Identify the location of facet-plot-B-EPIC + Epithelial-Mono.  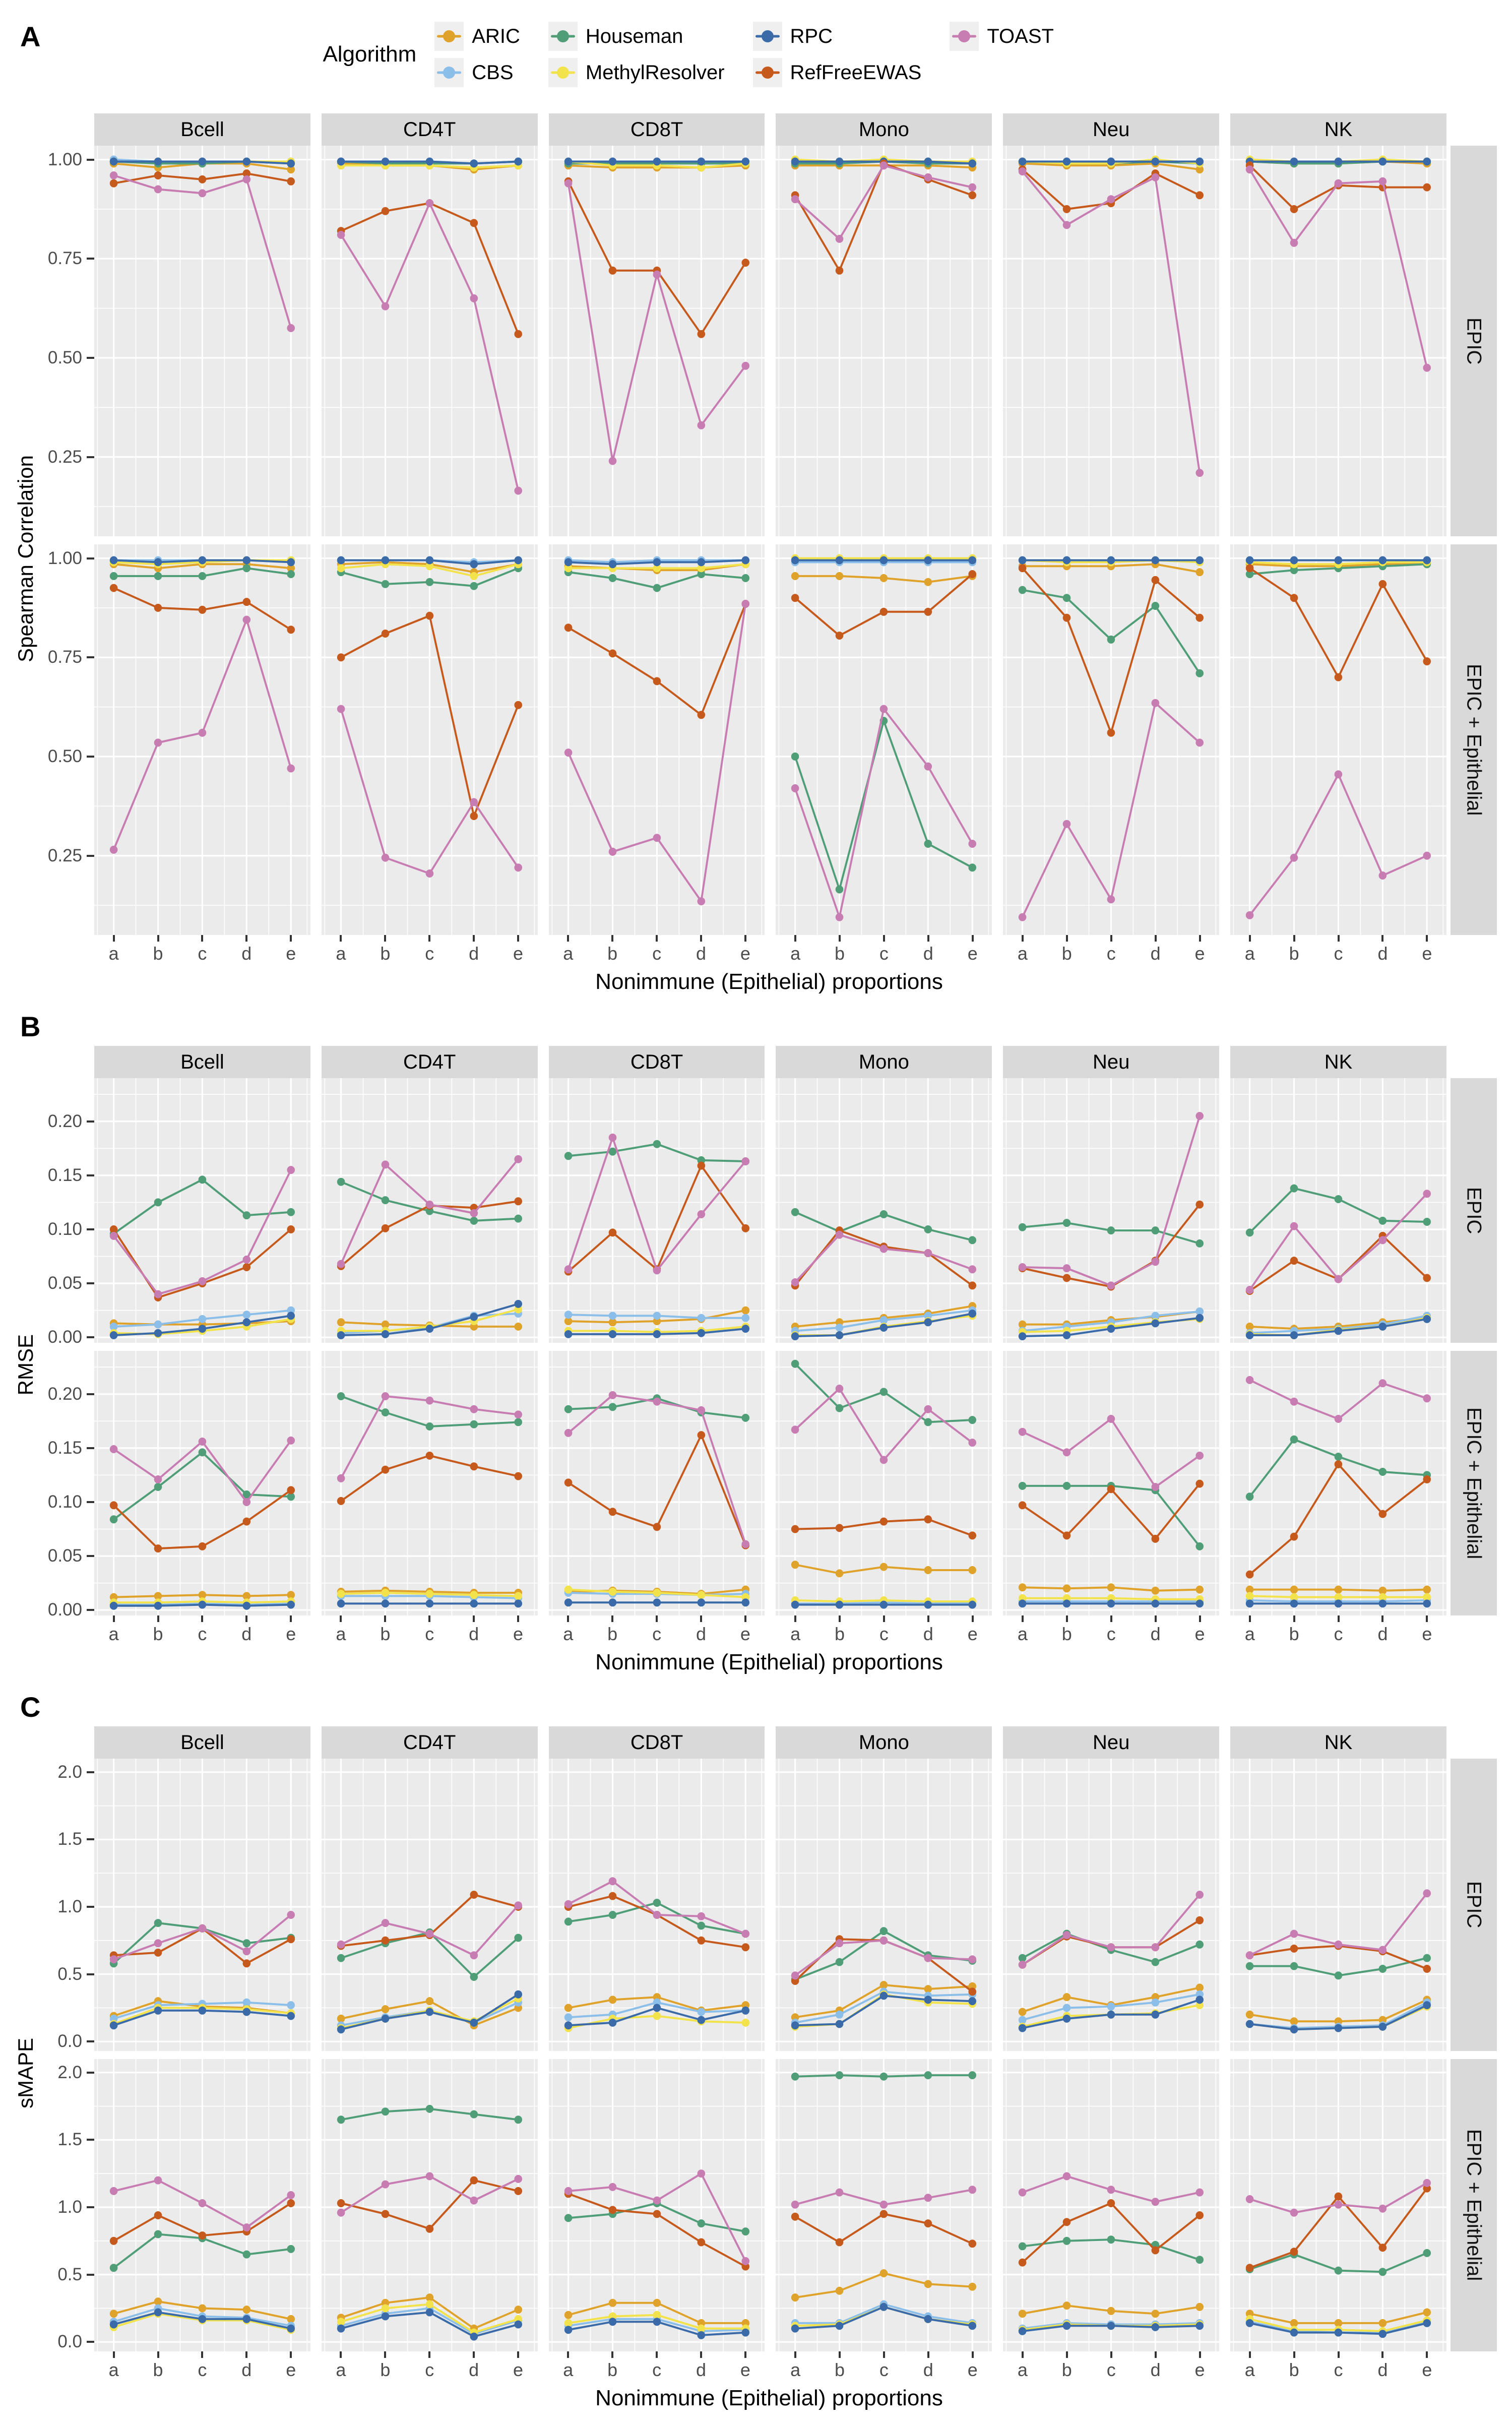
(884, 1483).